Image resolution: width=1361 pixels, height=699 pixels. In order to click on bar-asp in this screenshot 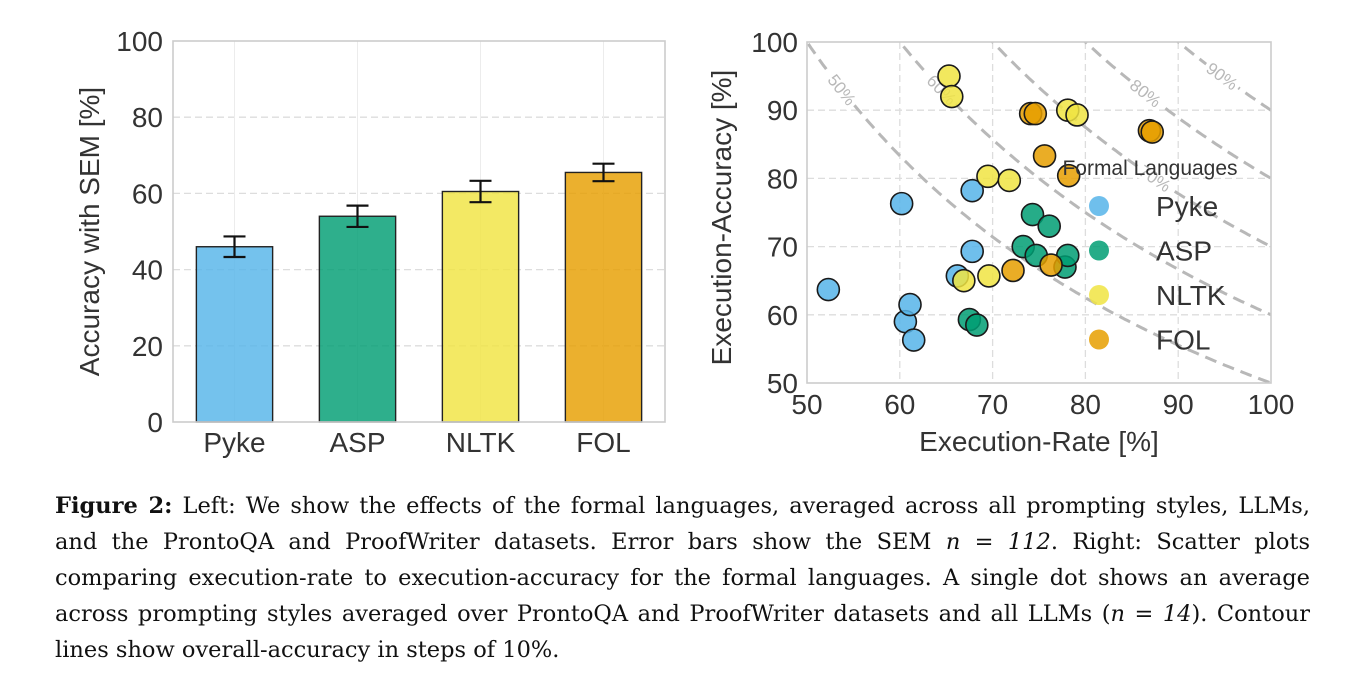, I will do `click(357, 319)`.